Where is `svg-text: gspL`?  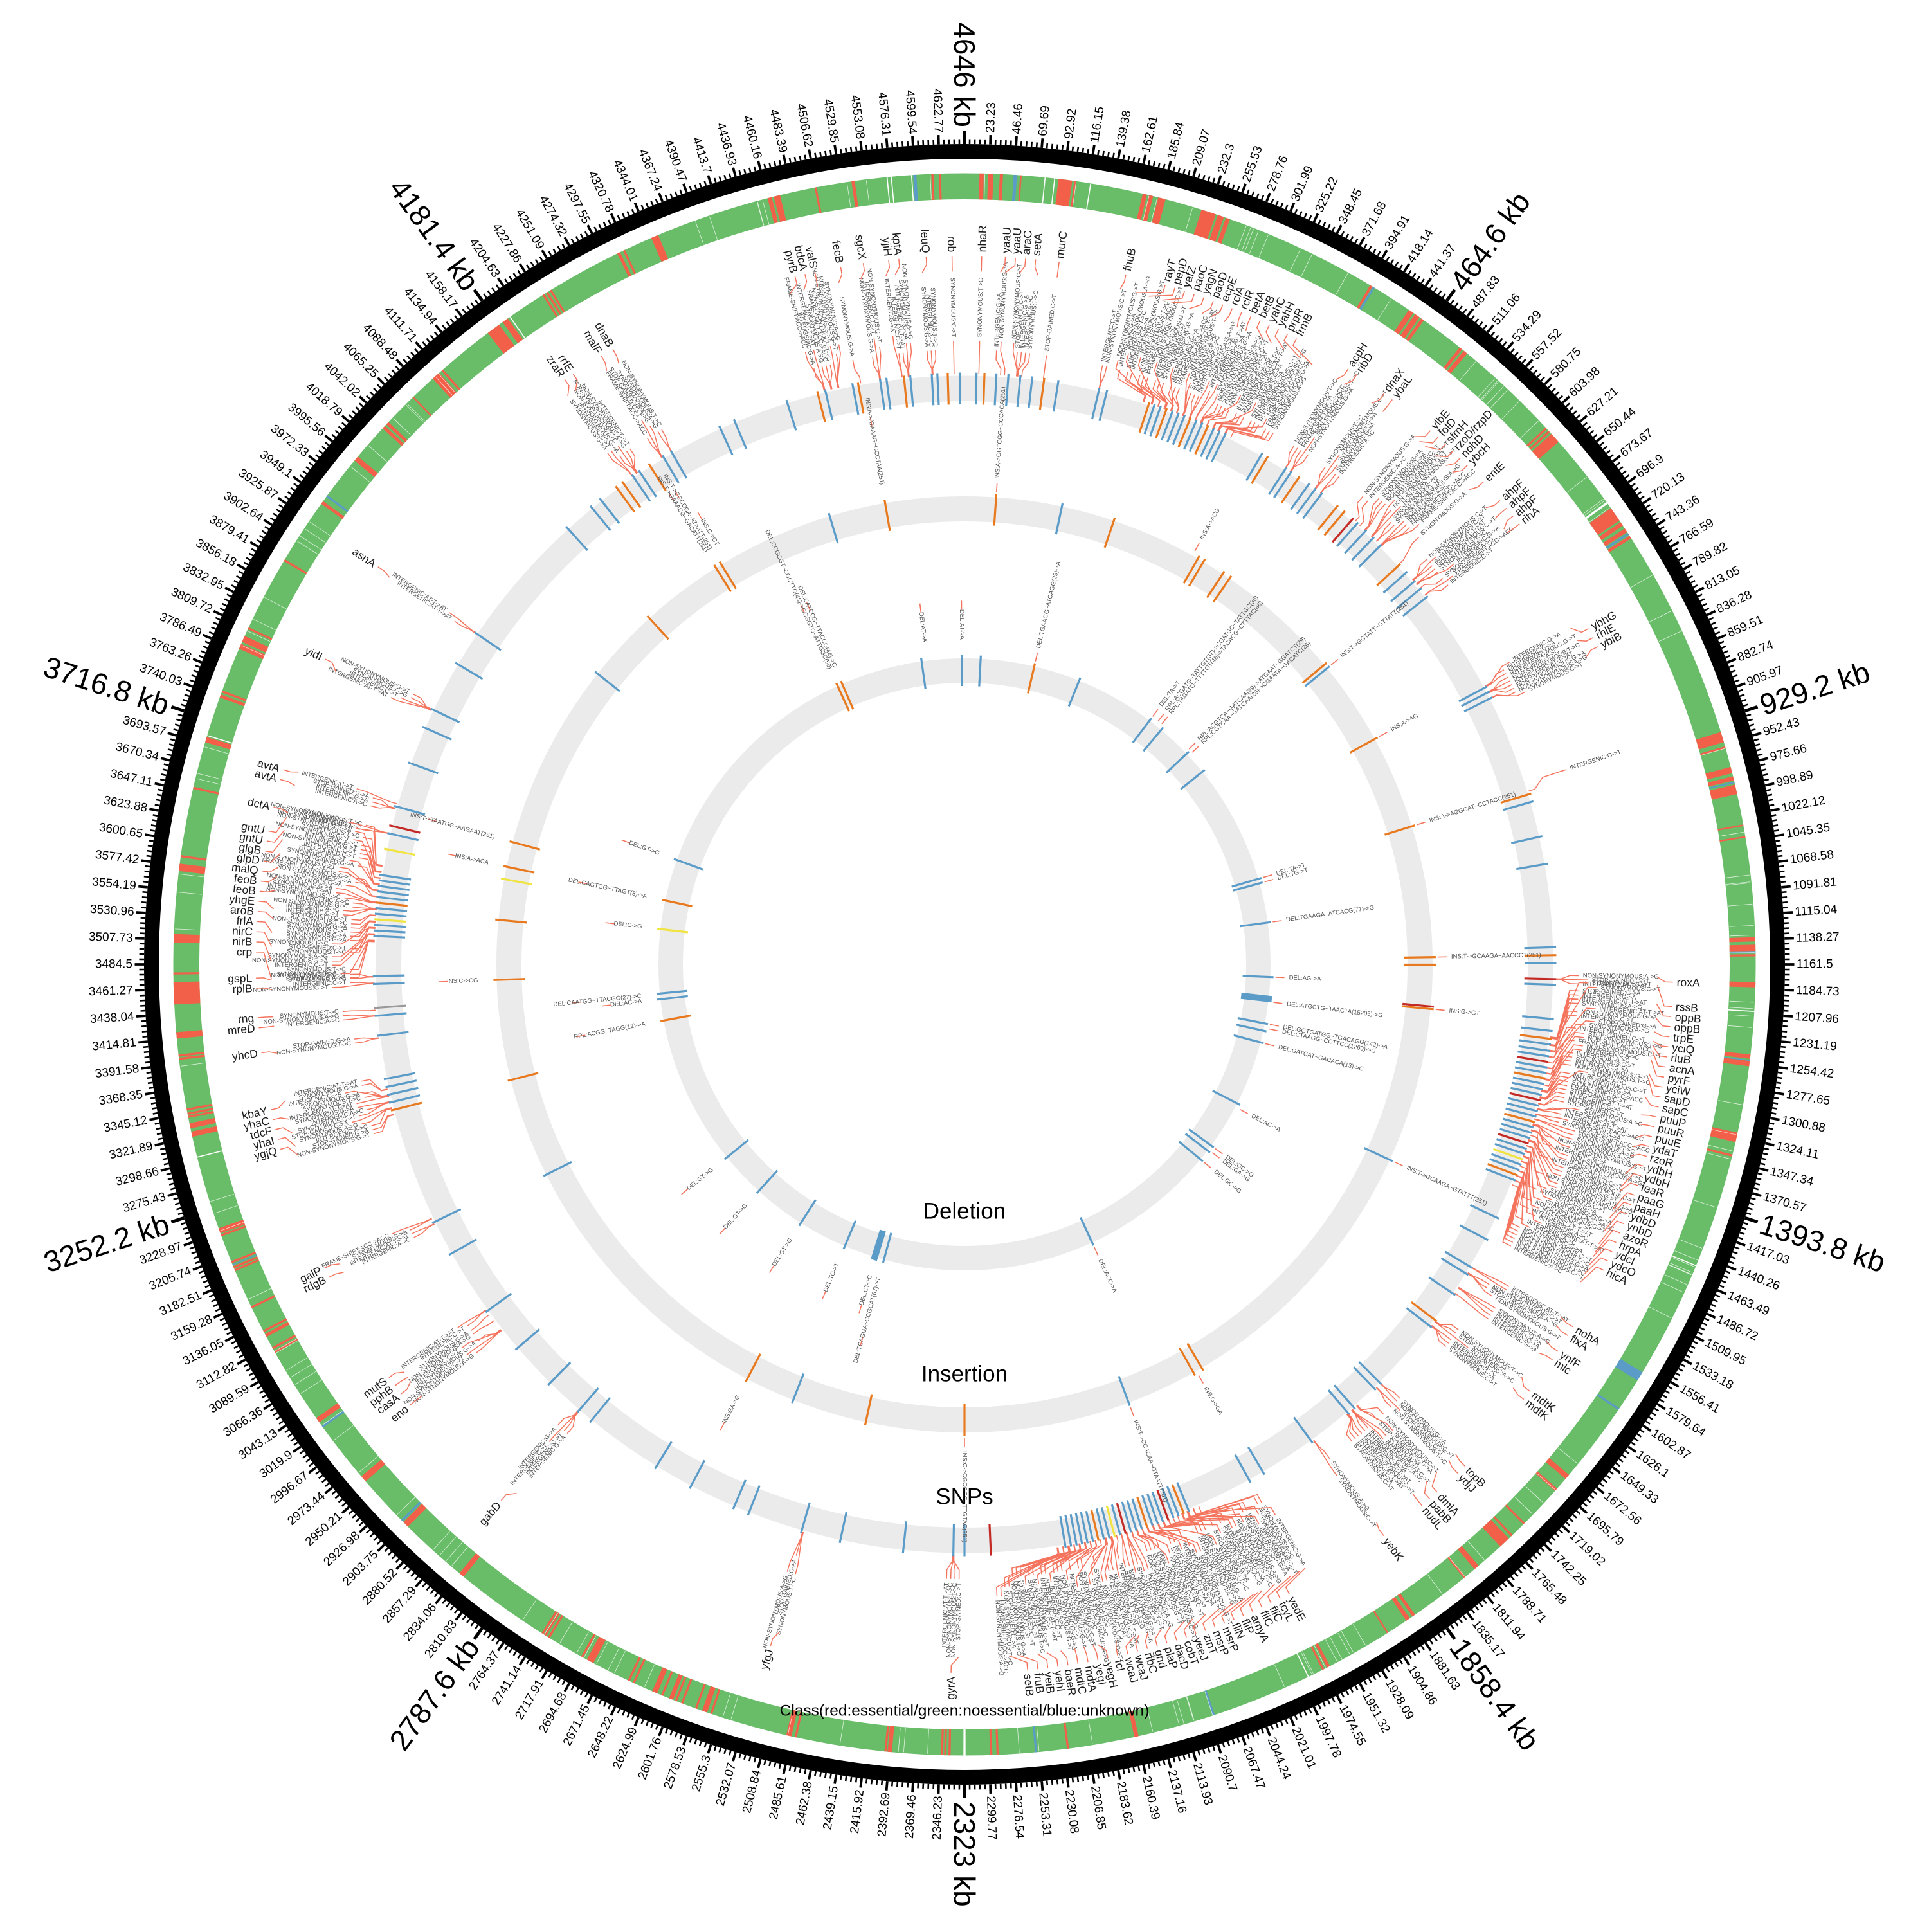
svg-text: gspL is located at coordinates (240, 978).